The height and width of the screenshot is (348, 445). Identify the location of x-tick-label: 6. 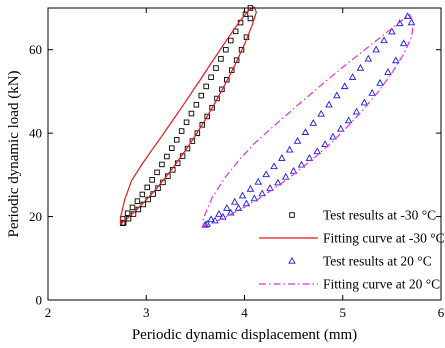
(441, 312).